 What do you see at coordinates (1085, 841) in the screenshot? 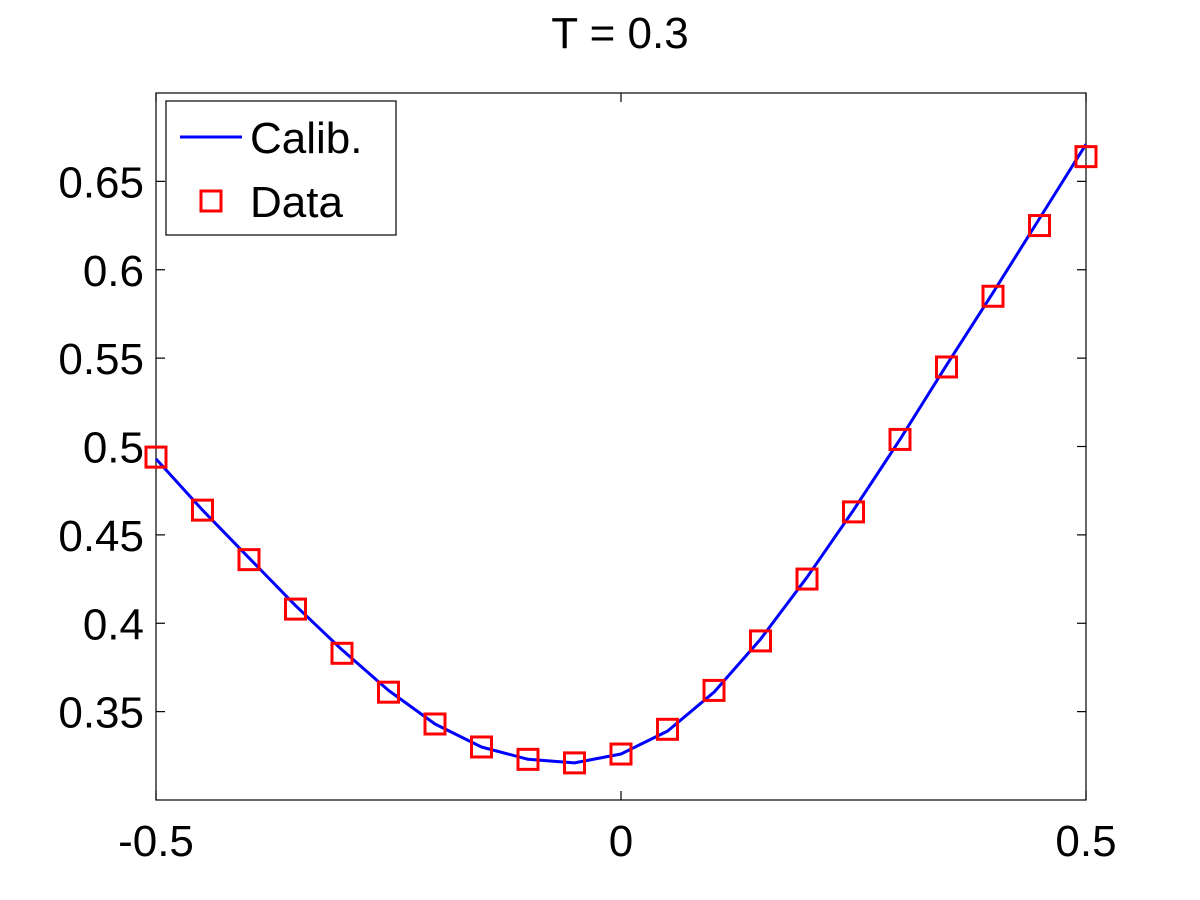
I see `x-tick-label: 0.5` at bounding box center [1085, 841].